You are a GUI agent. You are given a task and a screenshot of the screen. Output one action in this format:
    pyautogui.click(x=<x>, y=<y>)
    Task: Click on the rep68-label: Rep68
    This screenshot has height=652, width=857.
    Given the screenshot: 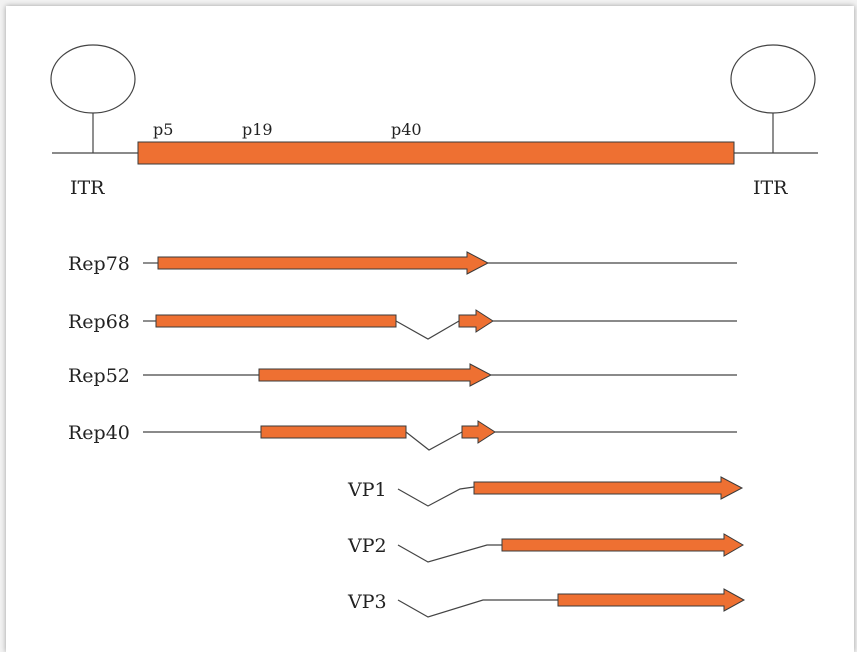 What is the action you would take?
    pyautogui.click(x=99, y=322)
    